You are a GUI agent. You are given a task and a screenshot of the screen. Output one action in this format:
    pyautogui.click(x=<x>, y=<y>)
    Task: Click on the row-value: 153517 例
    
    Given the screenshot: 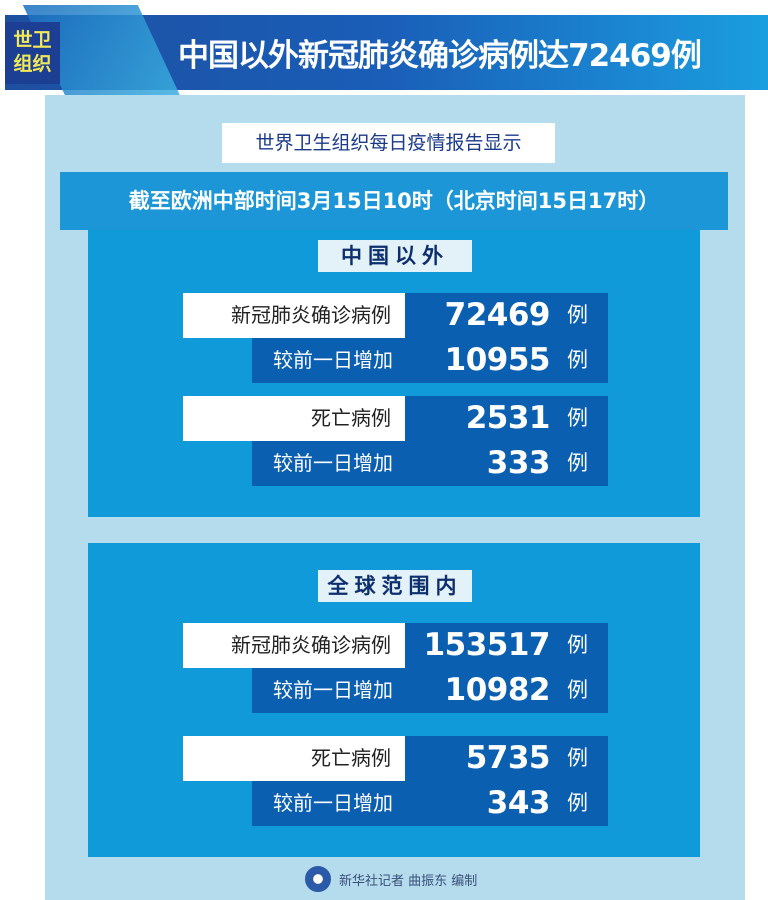 What is the action you would take?
    pyautogui.click(x=506, y=645)
    